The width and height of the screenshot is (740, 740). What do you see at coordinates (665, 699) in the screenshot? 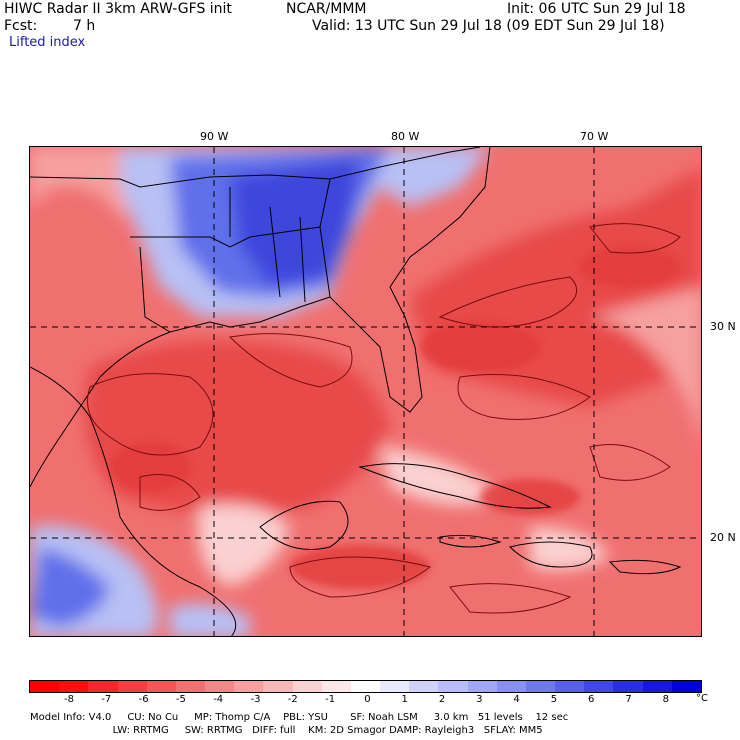
I see `colorbar-tick-label: 8` at bounding box center [665, 699].